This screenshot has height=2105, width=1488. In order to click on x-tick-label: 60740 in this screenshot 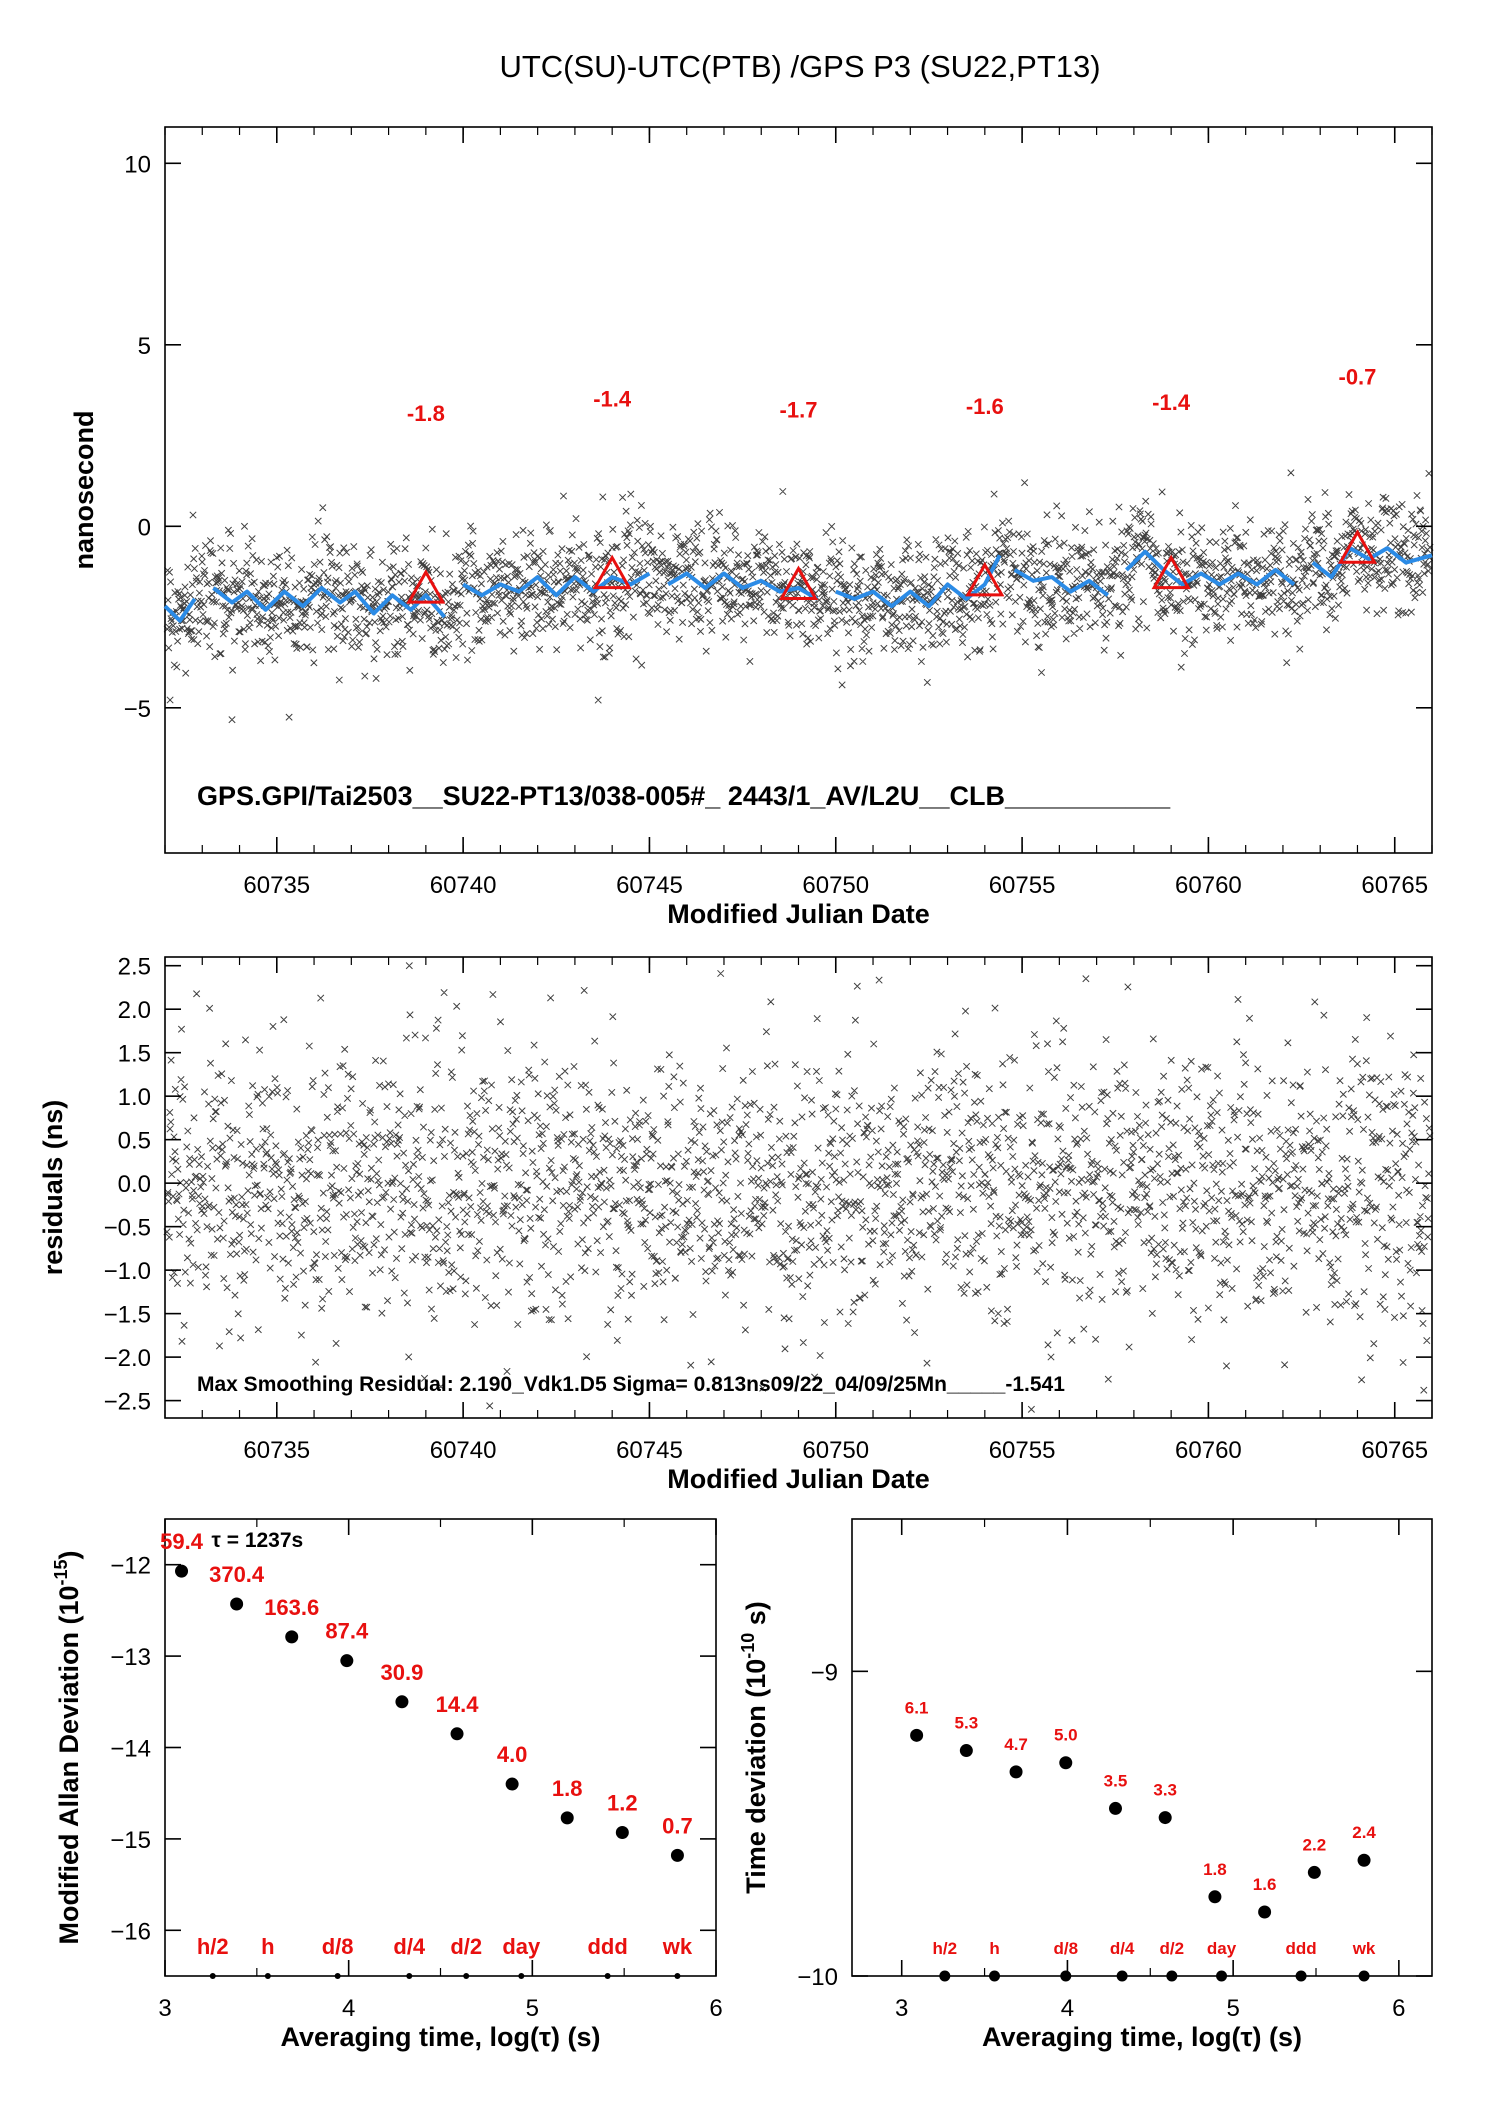, I will do `click(463, 885)`.